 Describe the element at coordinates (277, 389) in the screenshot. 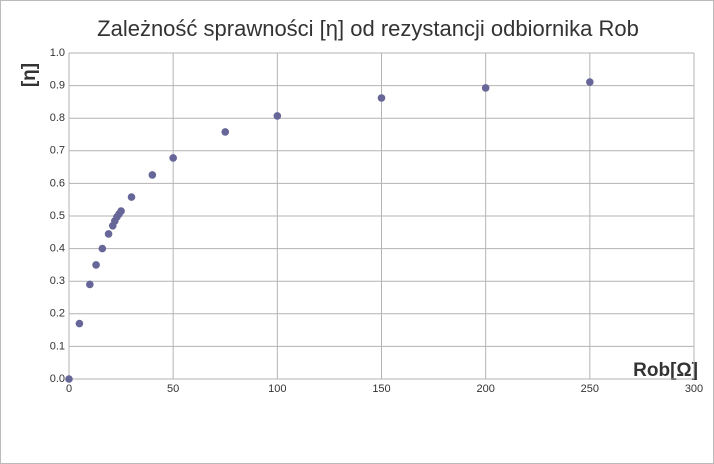

I see `x-tick-label: 100` at that location.